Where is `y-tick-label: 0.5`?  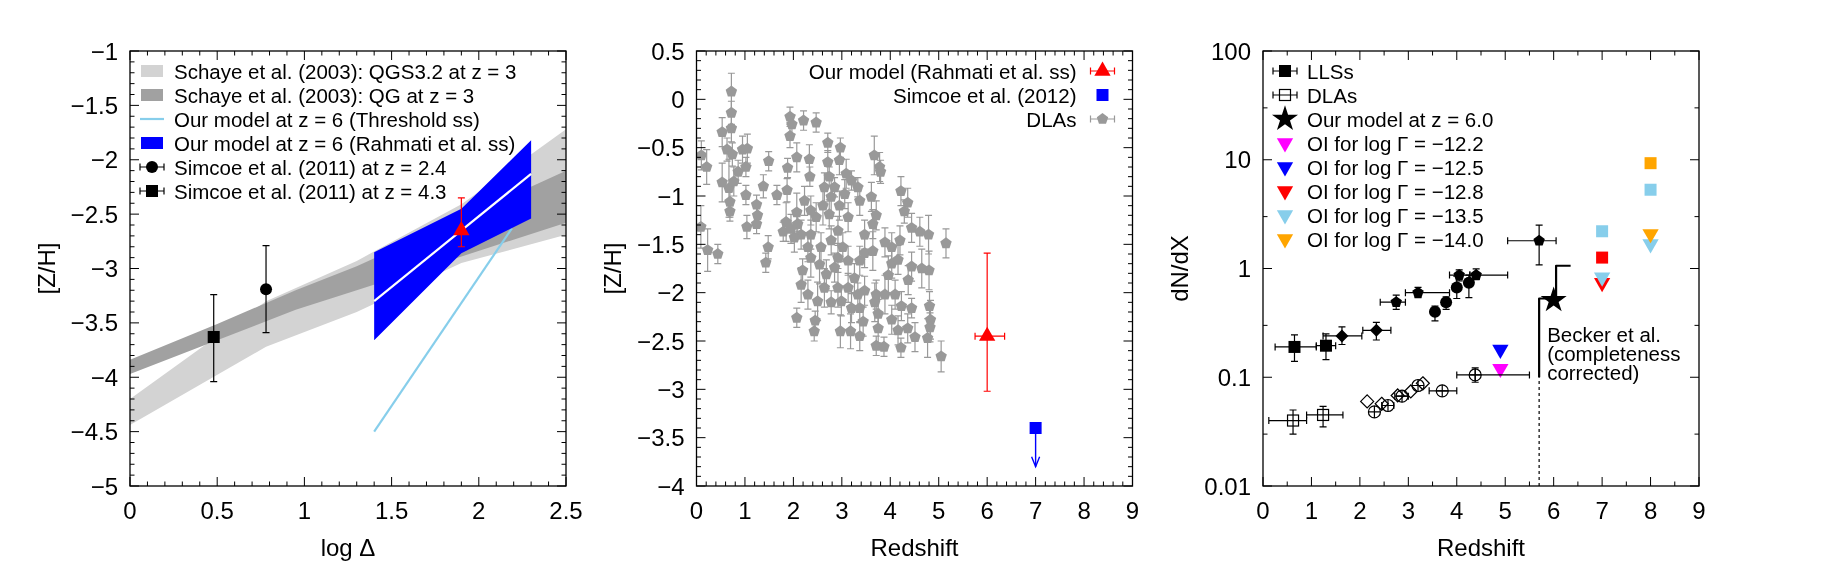
y-tick-label: 0.5 is located at coordinates (668, 51).